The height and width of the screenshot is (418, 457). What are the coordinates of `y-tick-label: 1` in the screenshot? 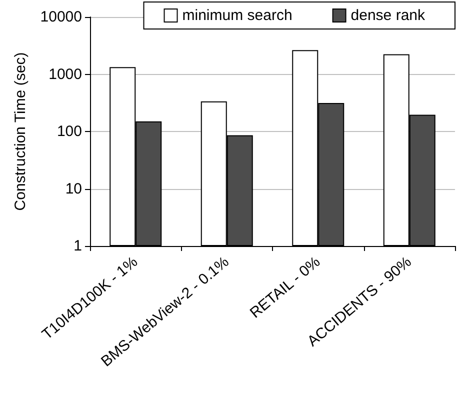 It's located at (78, 246).